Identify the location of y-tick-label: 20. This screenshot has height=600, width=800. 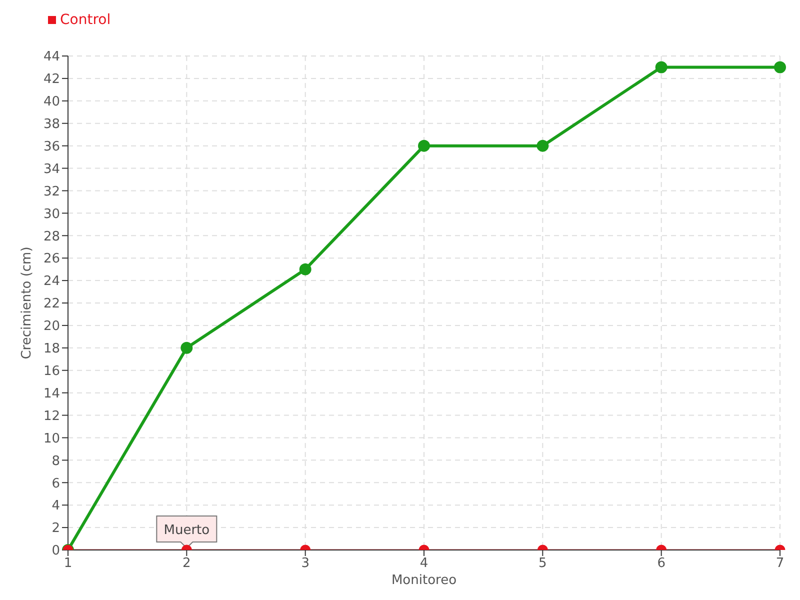
(51, 326).